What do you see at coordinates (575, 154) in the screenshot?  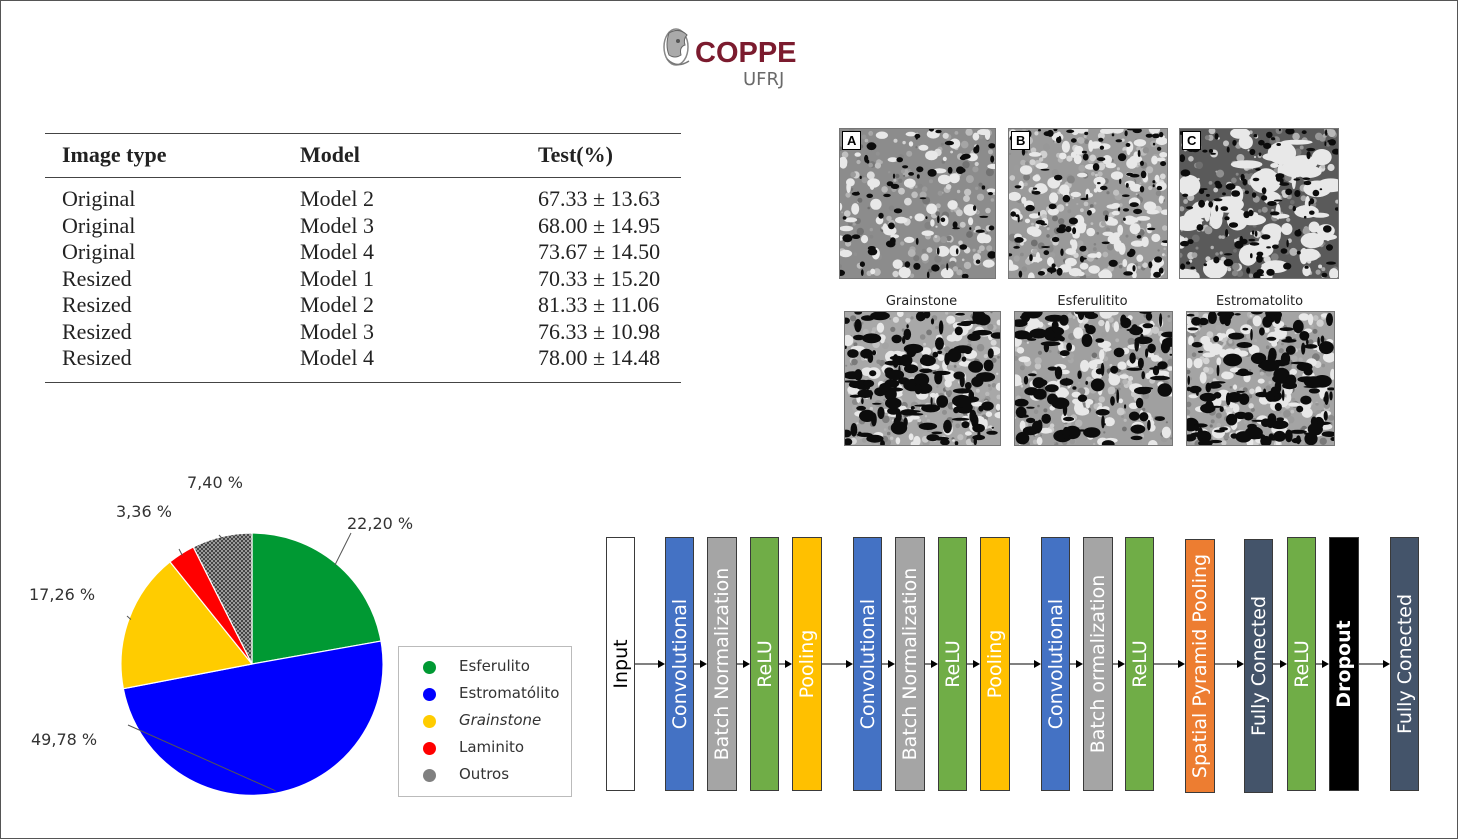 I see `header-test: Test(%)` at bounding box center [575, 154].